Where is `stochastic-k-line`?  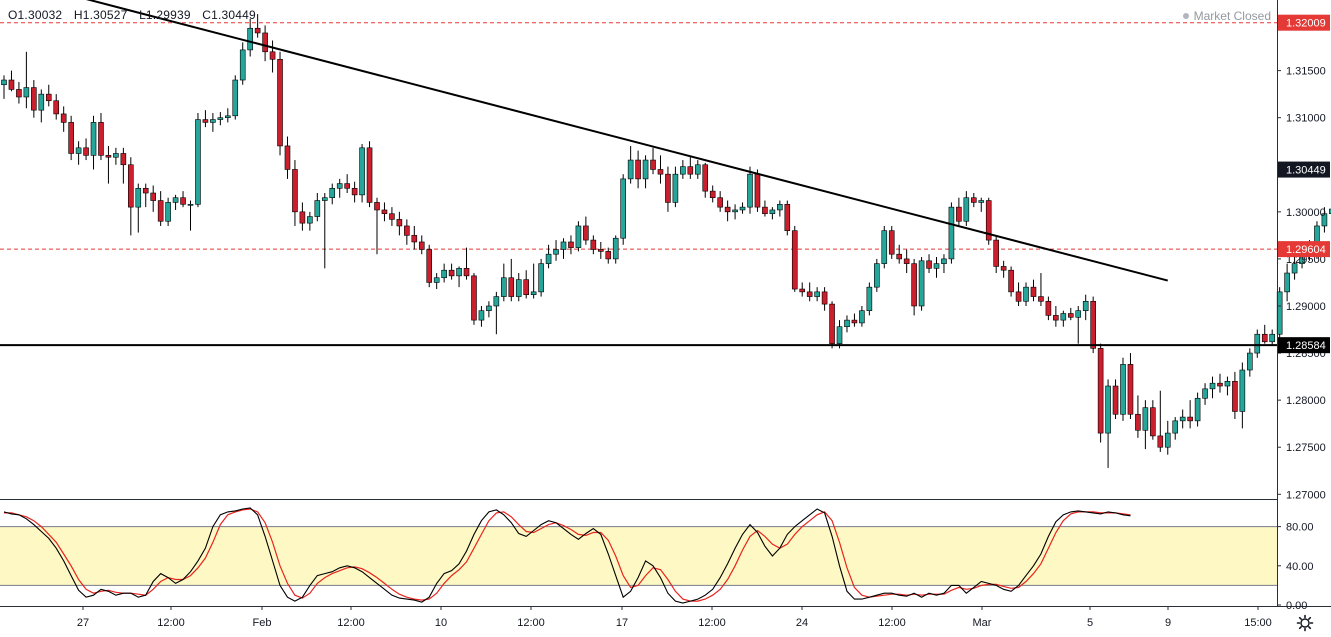
stochastic-k-line is located at coordinates (567, 555).